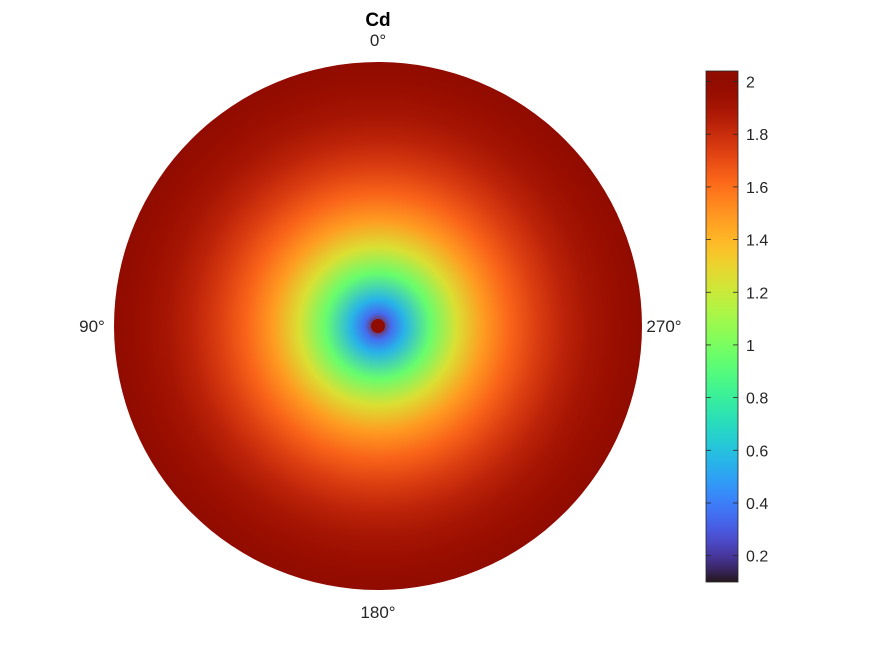 Image resolution: width=875 pixels, height=656 pixels. Describe the element at coordinates (757, 135) in the screenshot. I see `colorbar-tick-label: 1.8` at that location.